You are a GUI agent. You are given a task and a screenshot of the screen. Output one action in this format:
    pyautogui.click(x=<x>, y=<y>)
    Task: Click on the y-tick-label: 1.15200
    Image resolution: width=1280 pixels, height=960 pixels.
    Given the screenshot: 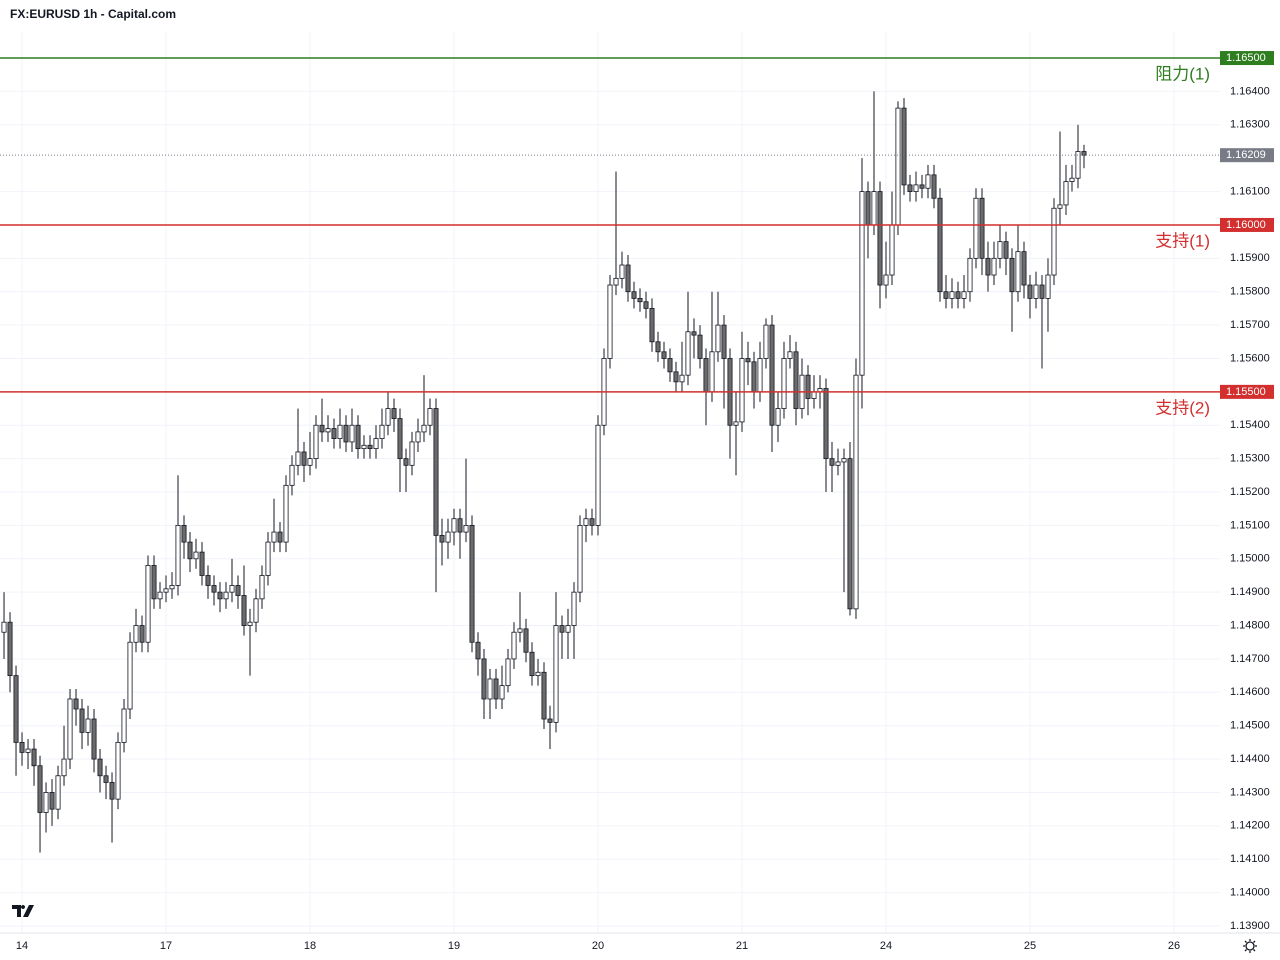 What is the action you would take?
    pyautogui.click(x=1250, y=492)
    